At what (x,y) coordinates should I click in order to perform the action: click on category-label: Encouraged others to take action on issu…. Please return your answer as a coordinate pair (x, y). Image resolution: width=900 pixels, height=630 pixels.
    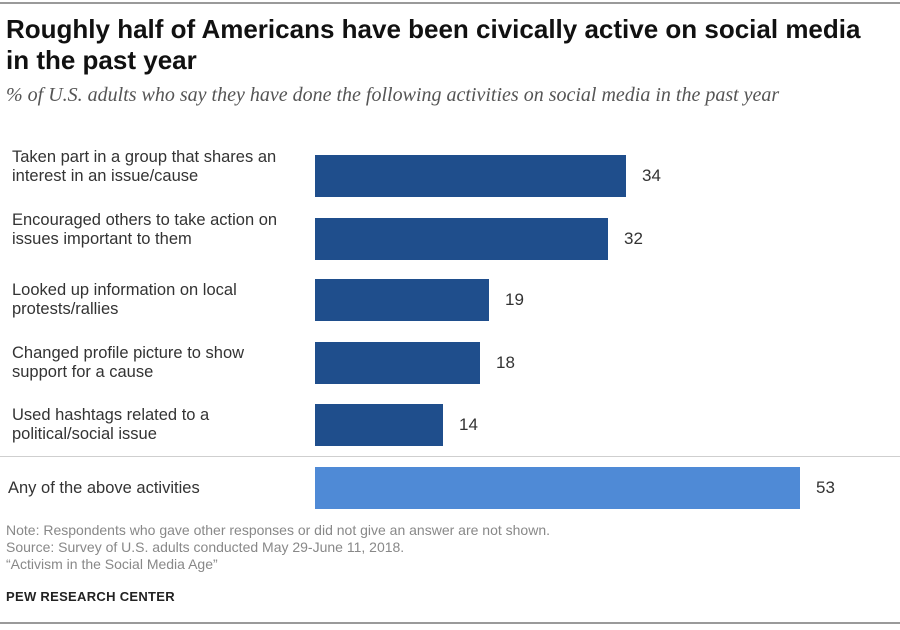
    Looking at the image, I should click on (145, 229).